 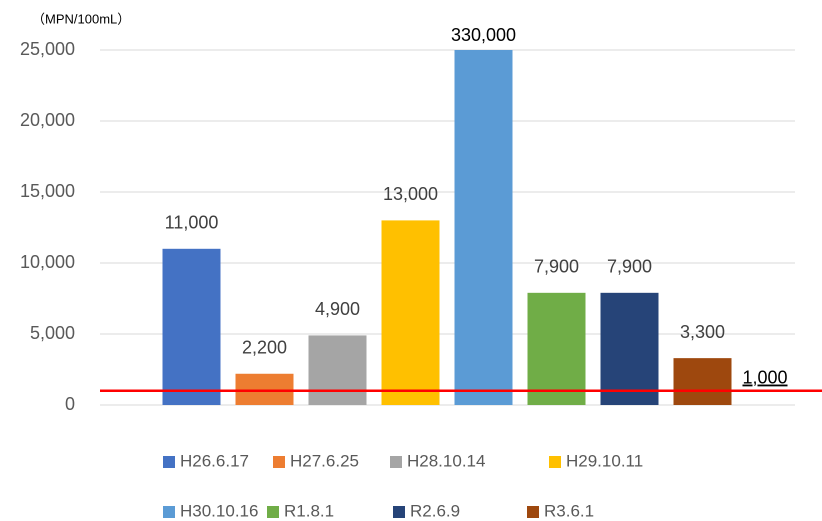 I want to click on reference-label: 1,000, so click(x=764, y=378).